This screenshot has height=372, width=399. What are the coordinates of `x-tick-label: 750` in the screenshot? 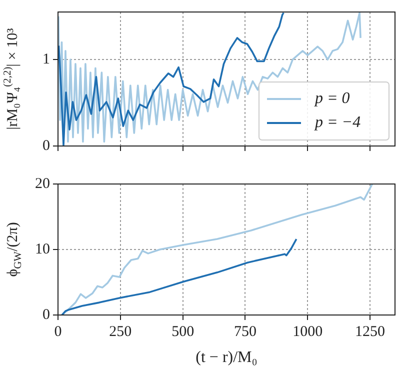 It's located at (245, 332).